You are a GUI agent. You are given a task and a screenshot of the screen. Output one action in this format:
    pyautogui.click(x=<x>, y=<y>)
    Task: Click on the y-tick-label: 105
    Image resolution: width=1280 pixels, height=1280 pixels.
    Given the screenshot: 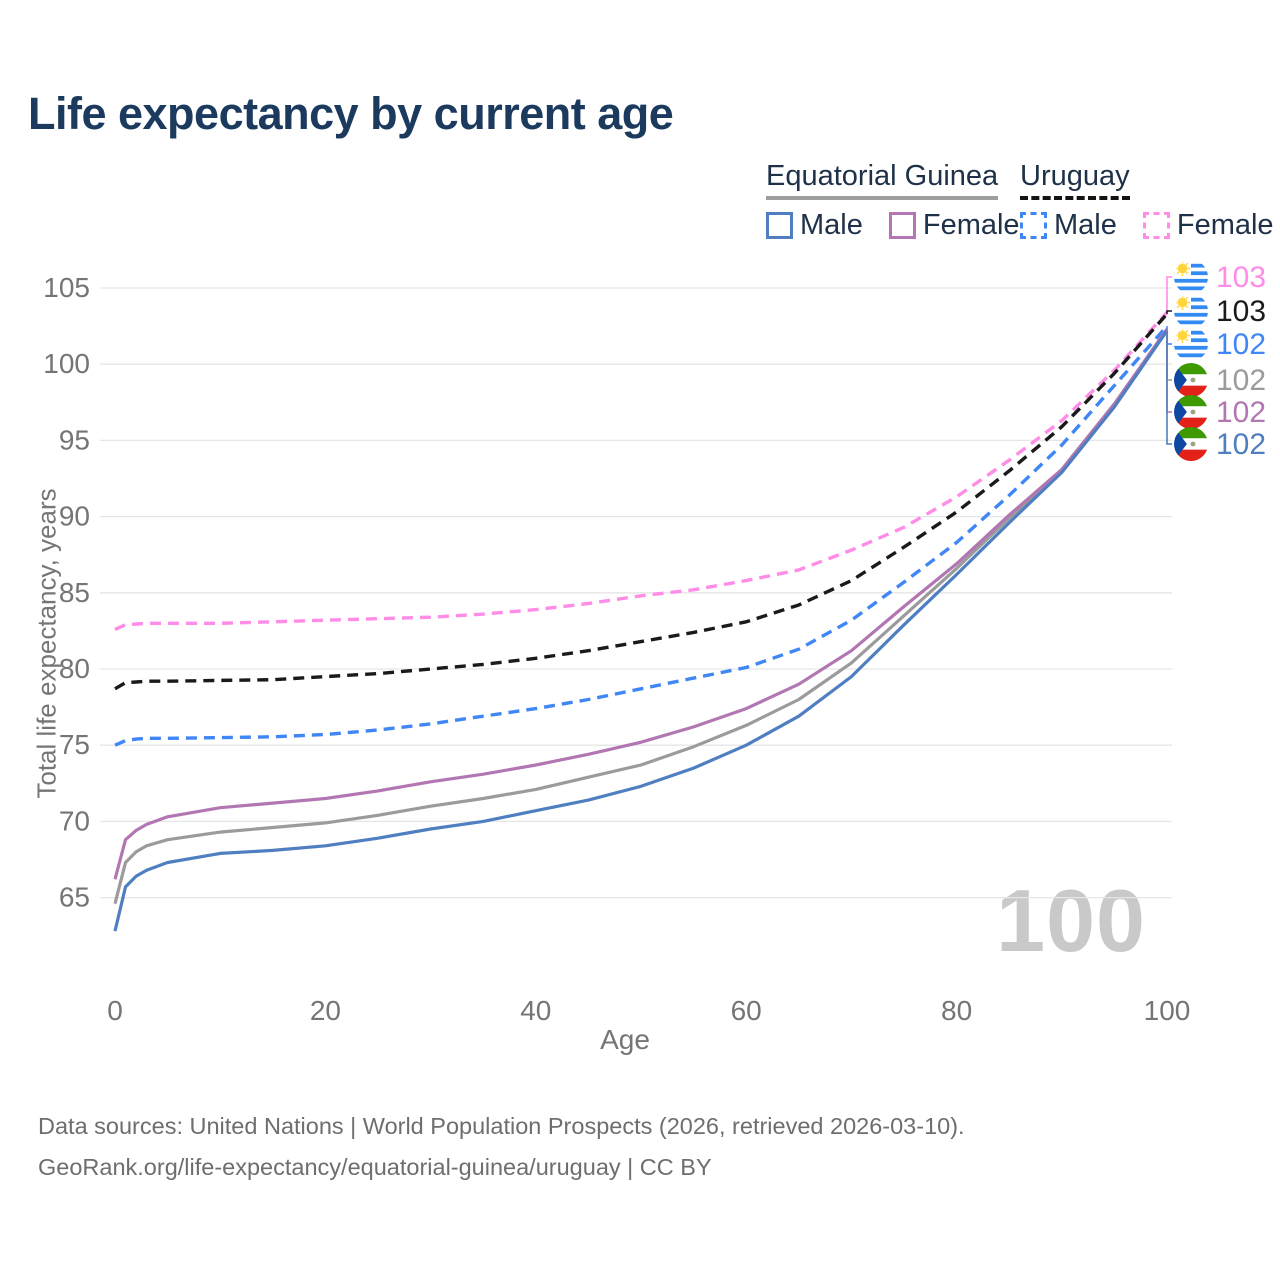 What is the action you would take?
    pyautogui.click(x=66, y=287)
    